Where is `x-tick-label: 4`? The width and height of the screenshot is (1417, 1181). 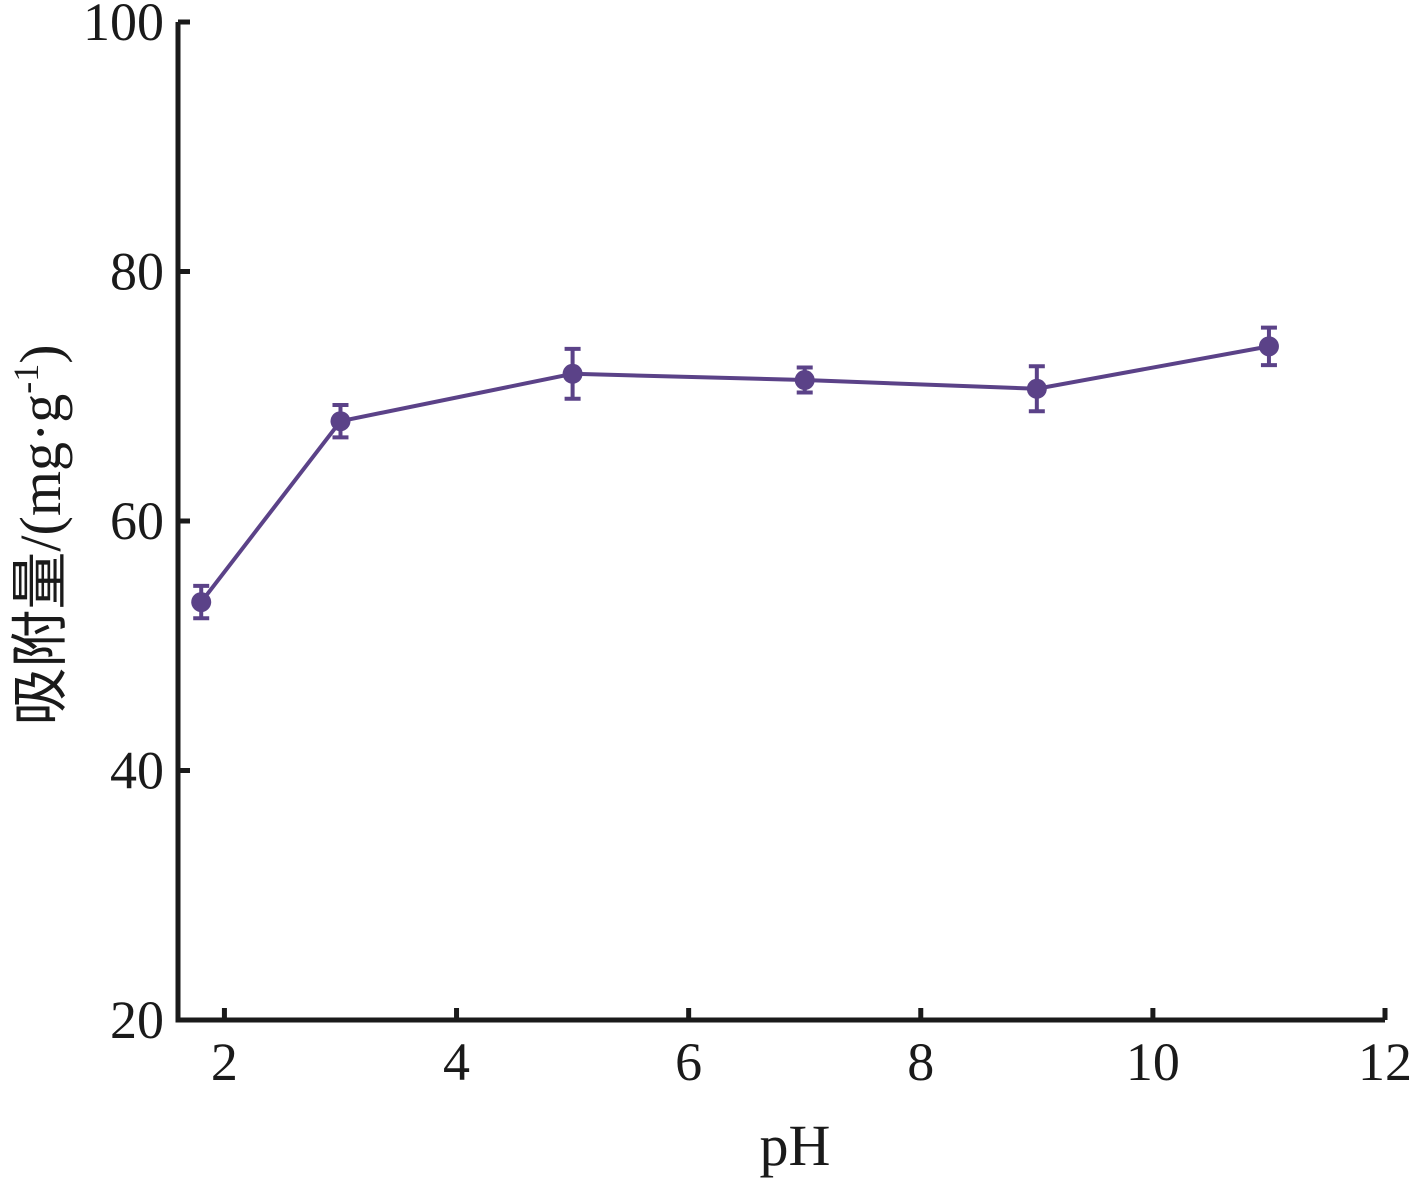 x-tick-label: 4 is located at coordinates (456, 1062).